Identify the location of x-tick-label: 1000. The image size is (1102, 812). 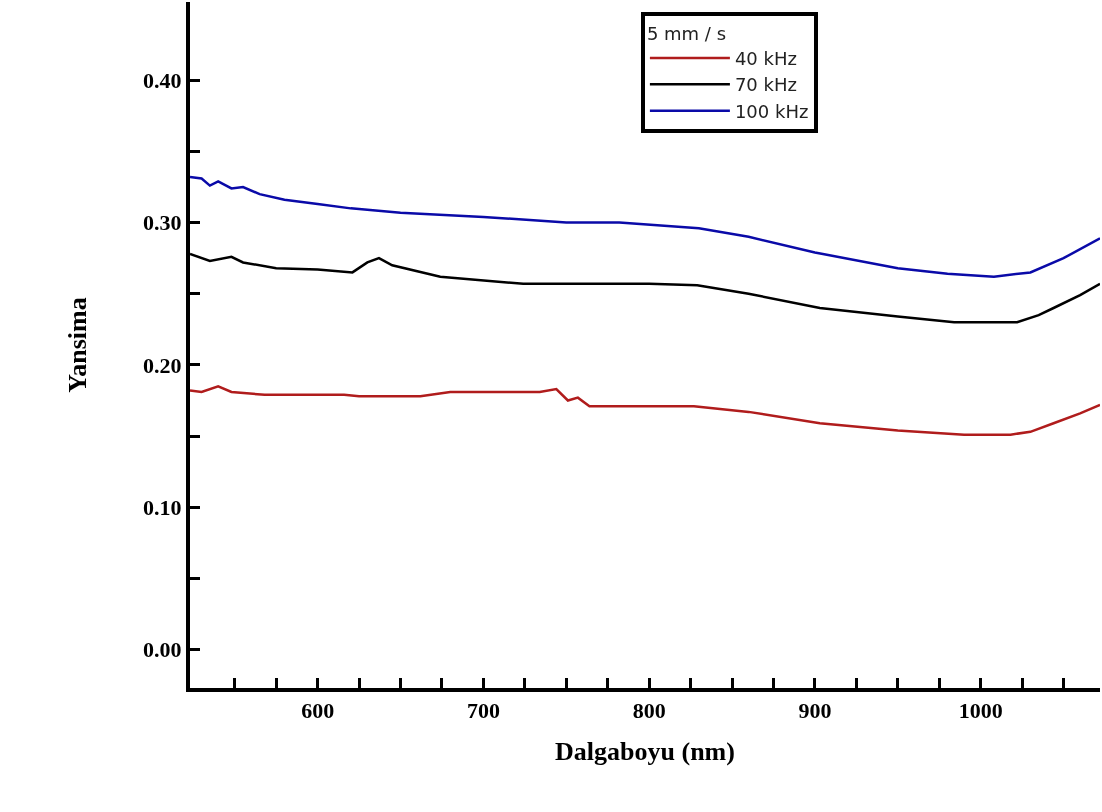
(980, 711).